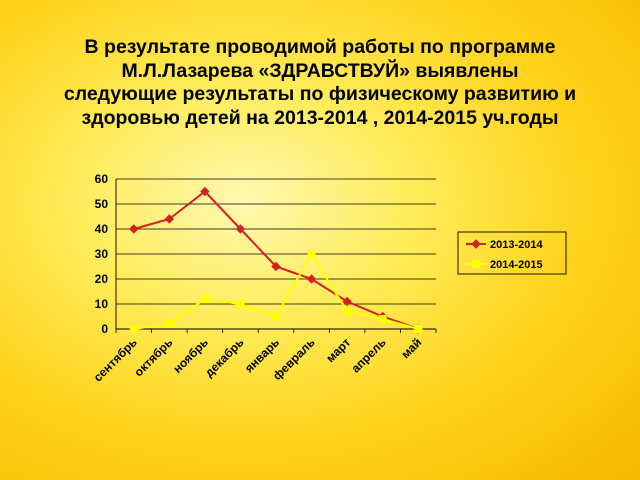 The image size is (640, 480). I want to click on x-tick-label: март, so click(338, 350).